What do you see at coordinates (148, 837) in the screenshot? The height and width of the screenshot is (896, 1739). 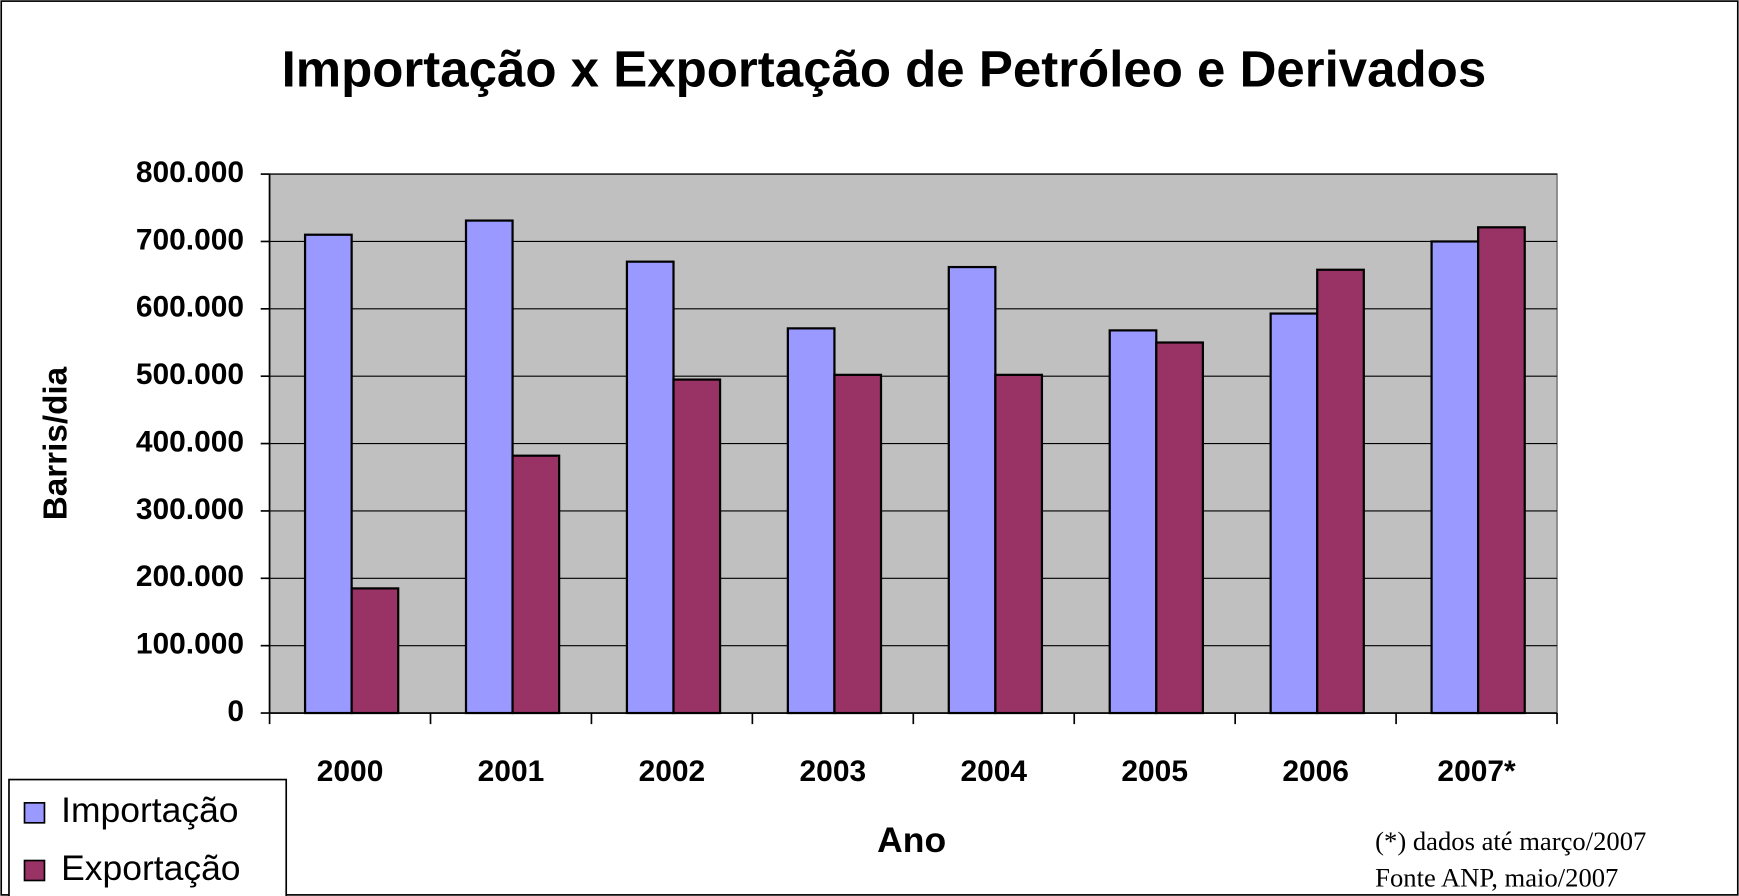 I see `legend` at bounding box center [148, 837].